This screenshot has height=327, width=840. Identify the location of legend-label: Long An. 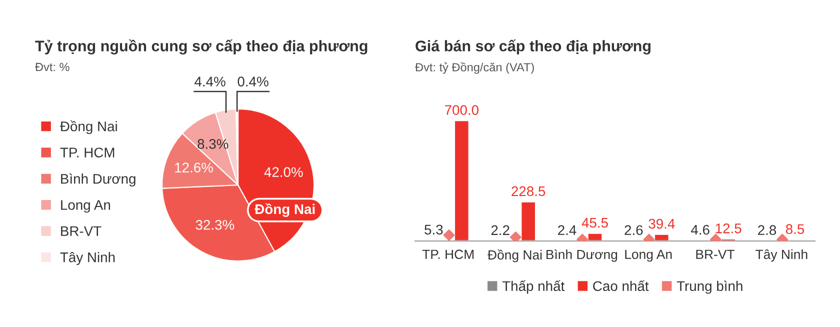
(85, 206).